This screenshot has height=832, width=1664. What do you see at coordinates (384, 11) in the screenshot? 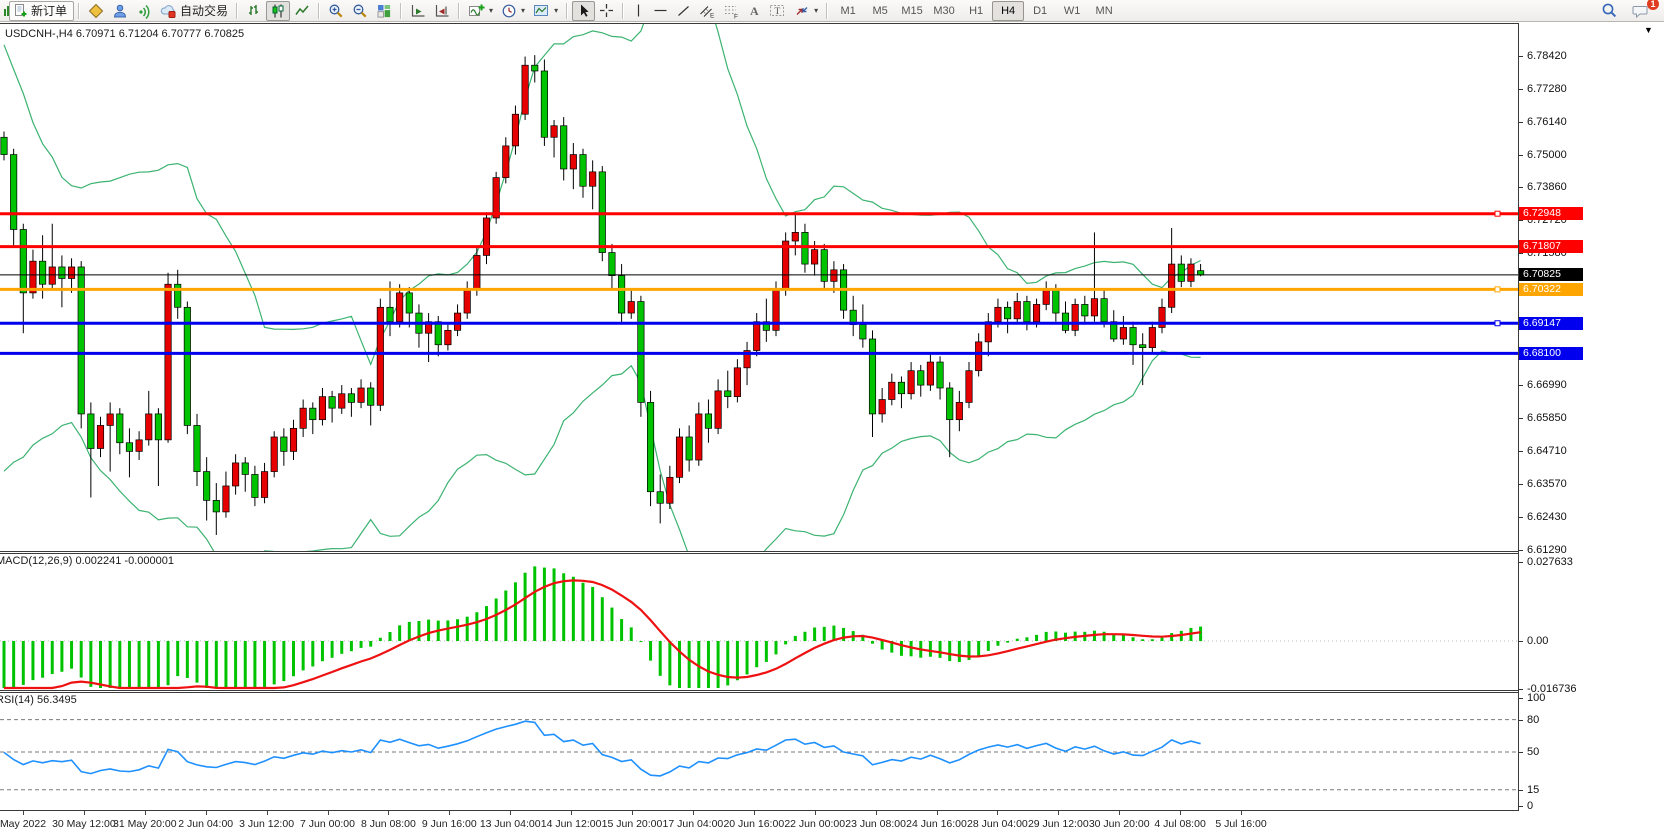
I see `tile-windows-button` at bounding box center [384, 11].